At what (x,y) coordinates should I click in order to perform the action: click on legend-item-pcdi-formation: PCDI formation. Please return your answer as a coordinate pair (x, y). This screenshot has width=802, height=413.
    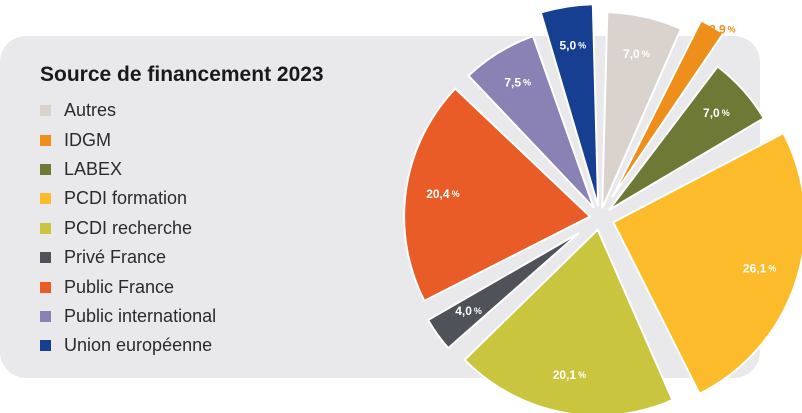
    Looking at the image, I should click on (128, 198).